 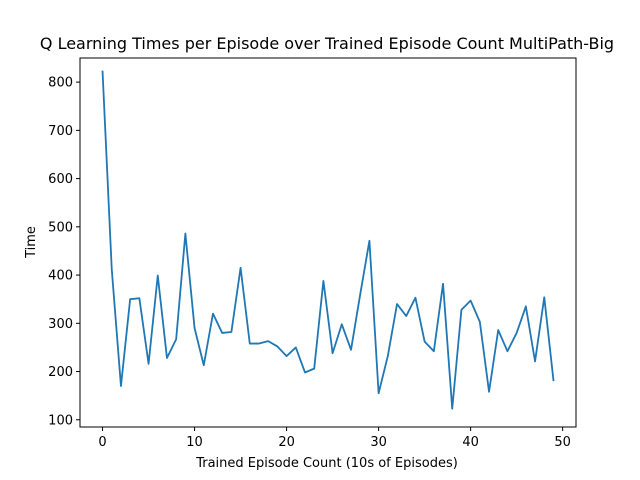 What do you see at coordinates (60, 324) in the screenshot?
I see `y-tick-label: 300` at bounding box center [60, 324].